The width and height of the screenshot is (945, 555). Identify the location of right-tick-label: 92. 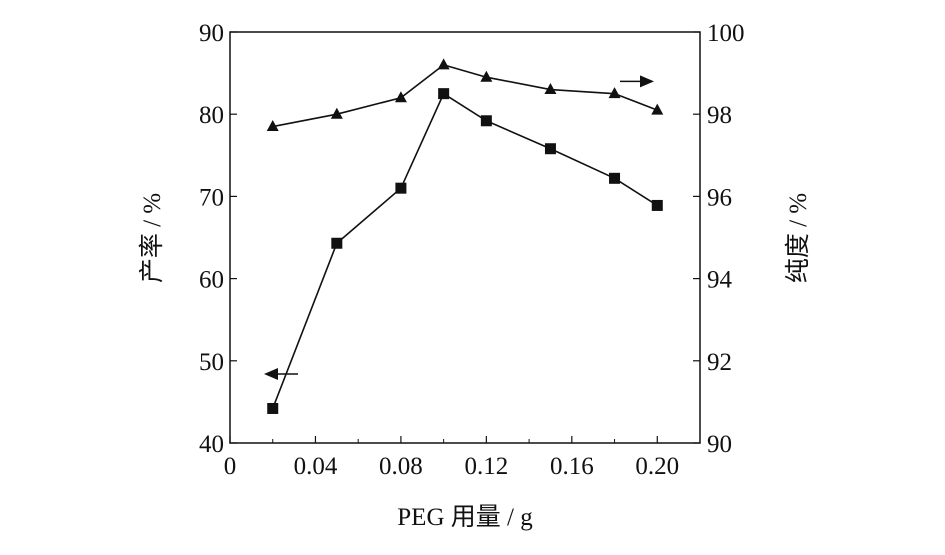
(719, 362).